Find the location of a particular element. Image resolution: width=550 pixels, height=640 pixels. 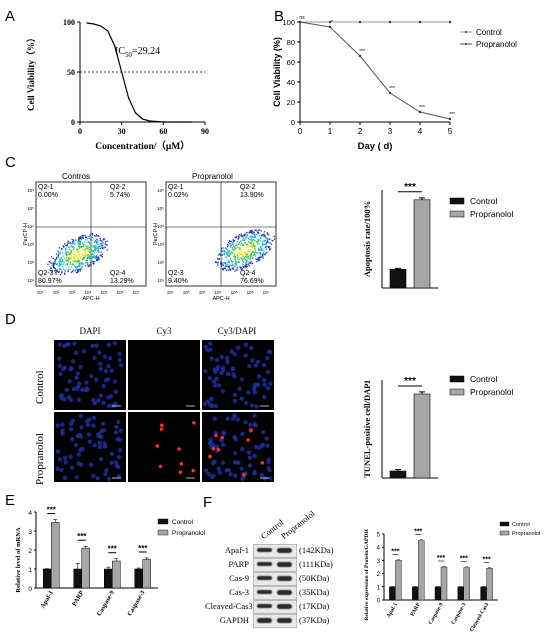

legend-swatch is located at coordinates (163, 532).